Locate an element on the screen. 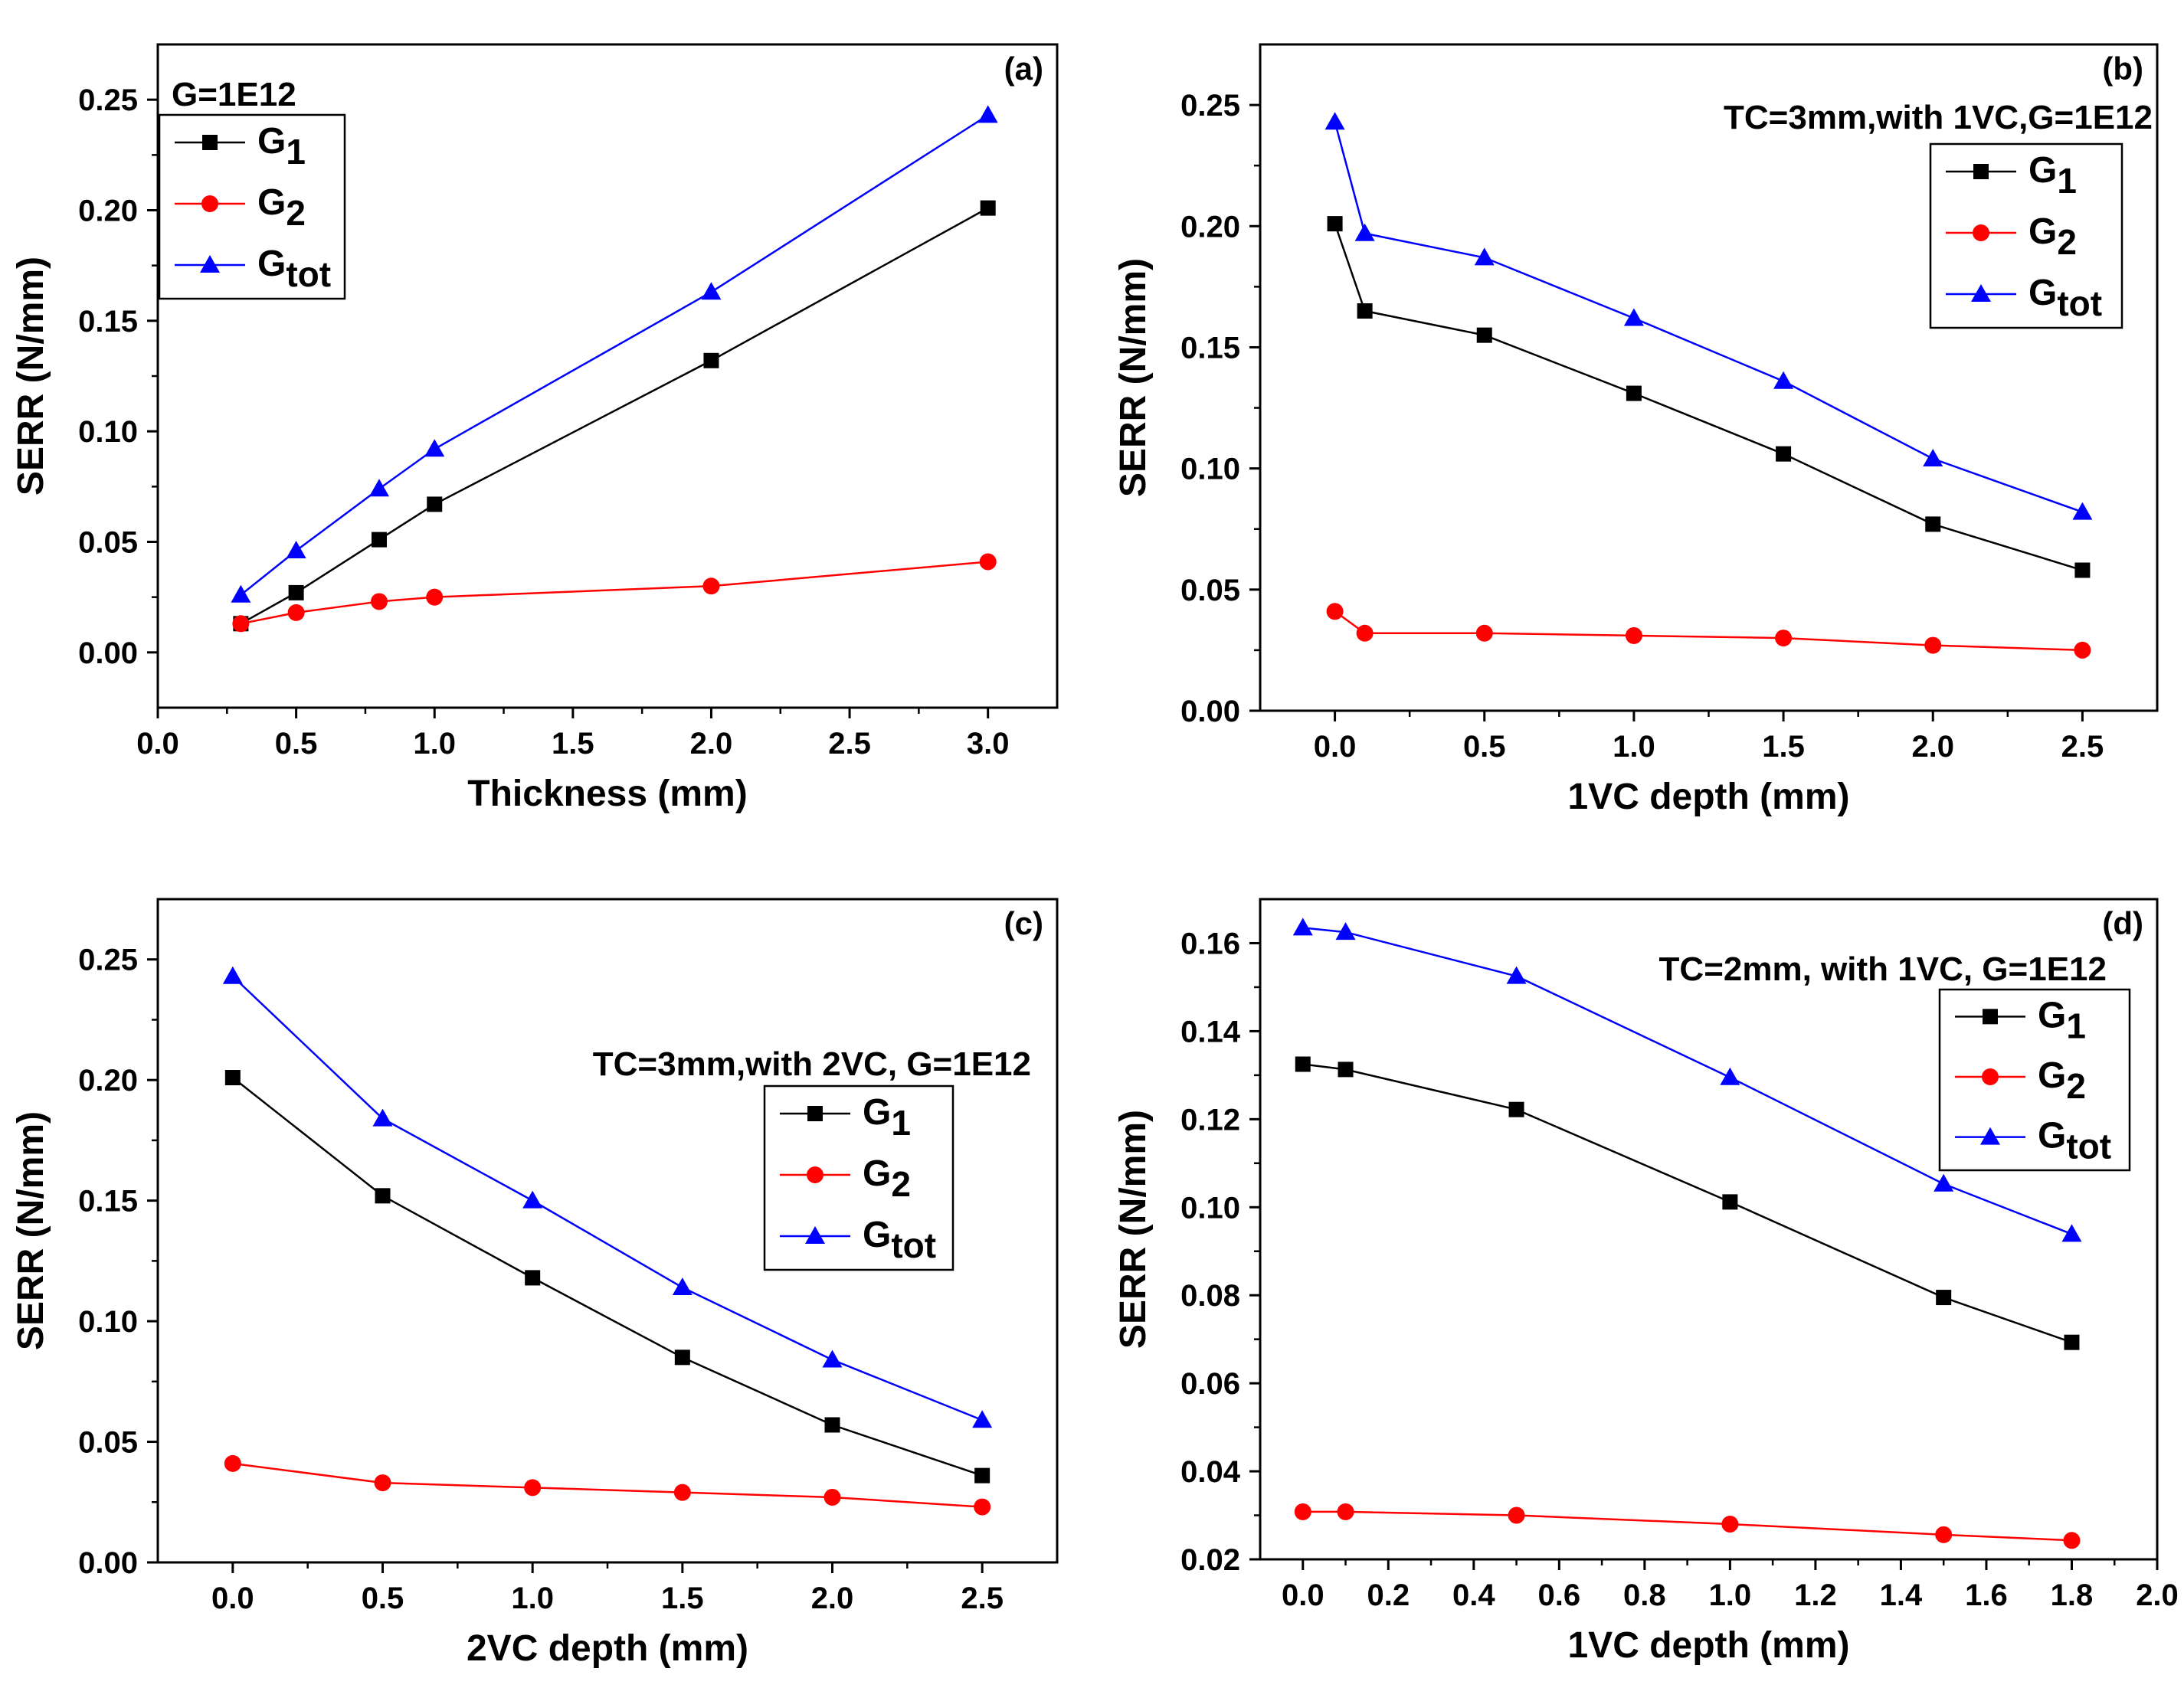 The width and height of the screenshot is (2184, 1688). series-line-G1 is located at coordinates (607, 1277).